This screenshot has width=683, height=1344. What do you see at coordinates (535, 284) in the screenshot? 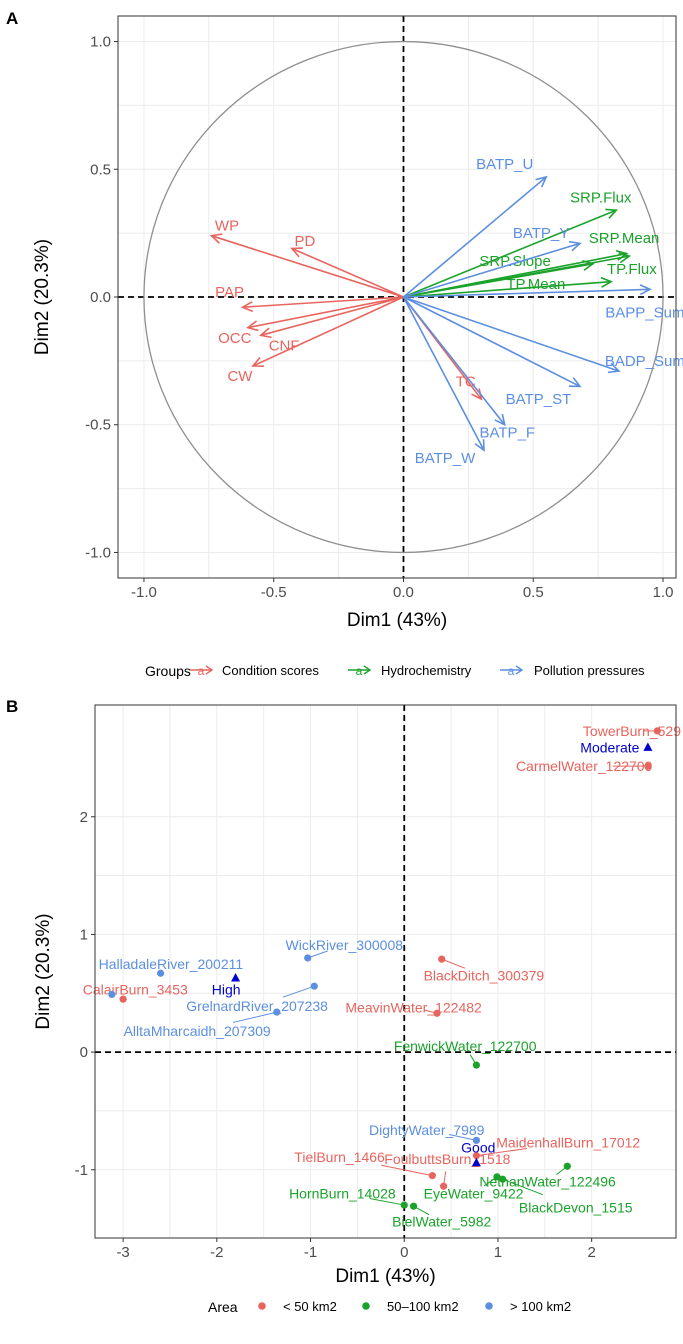
I see `variable-label-tp-mean: TP.Mean` at bounding box center [535, 284].